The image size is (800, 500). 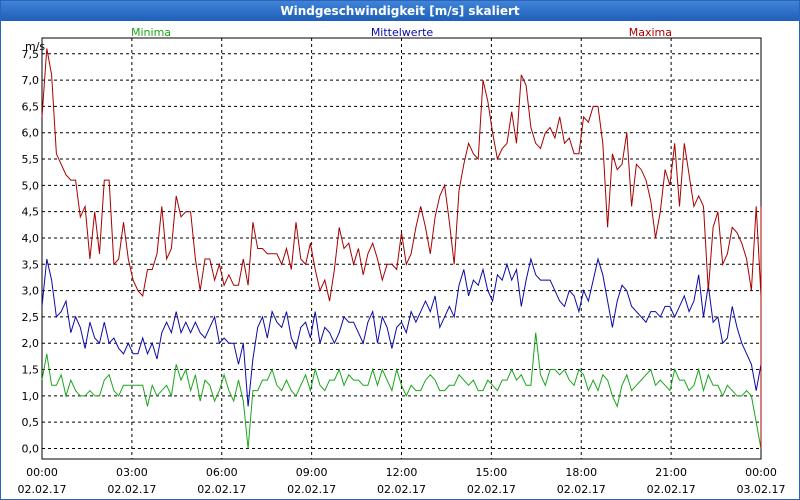 I want to click on y-tick-label: 5,5, so click(x=31, y=159).